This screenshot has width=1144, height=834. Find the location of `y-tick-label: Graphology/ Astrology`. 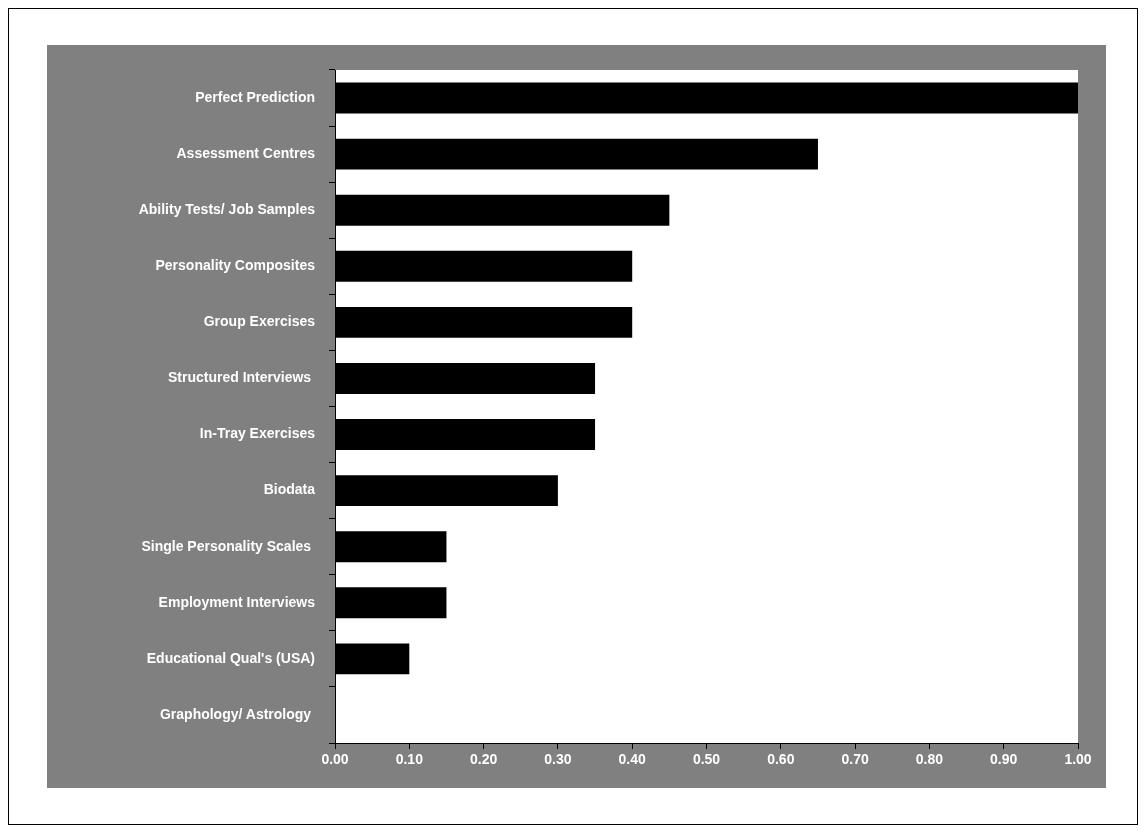

y-tick-label: Graphology/ Astrology is located at coordinates (237, 713).